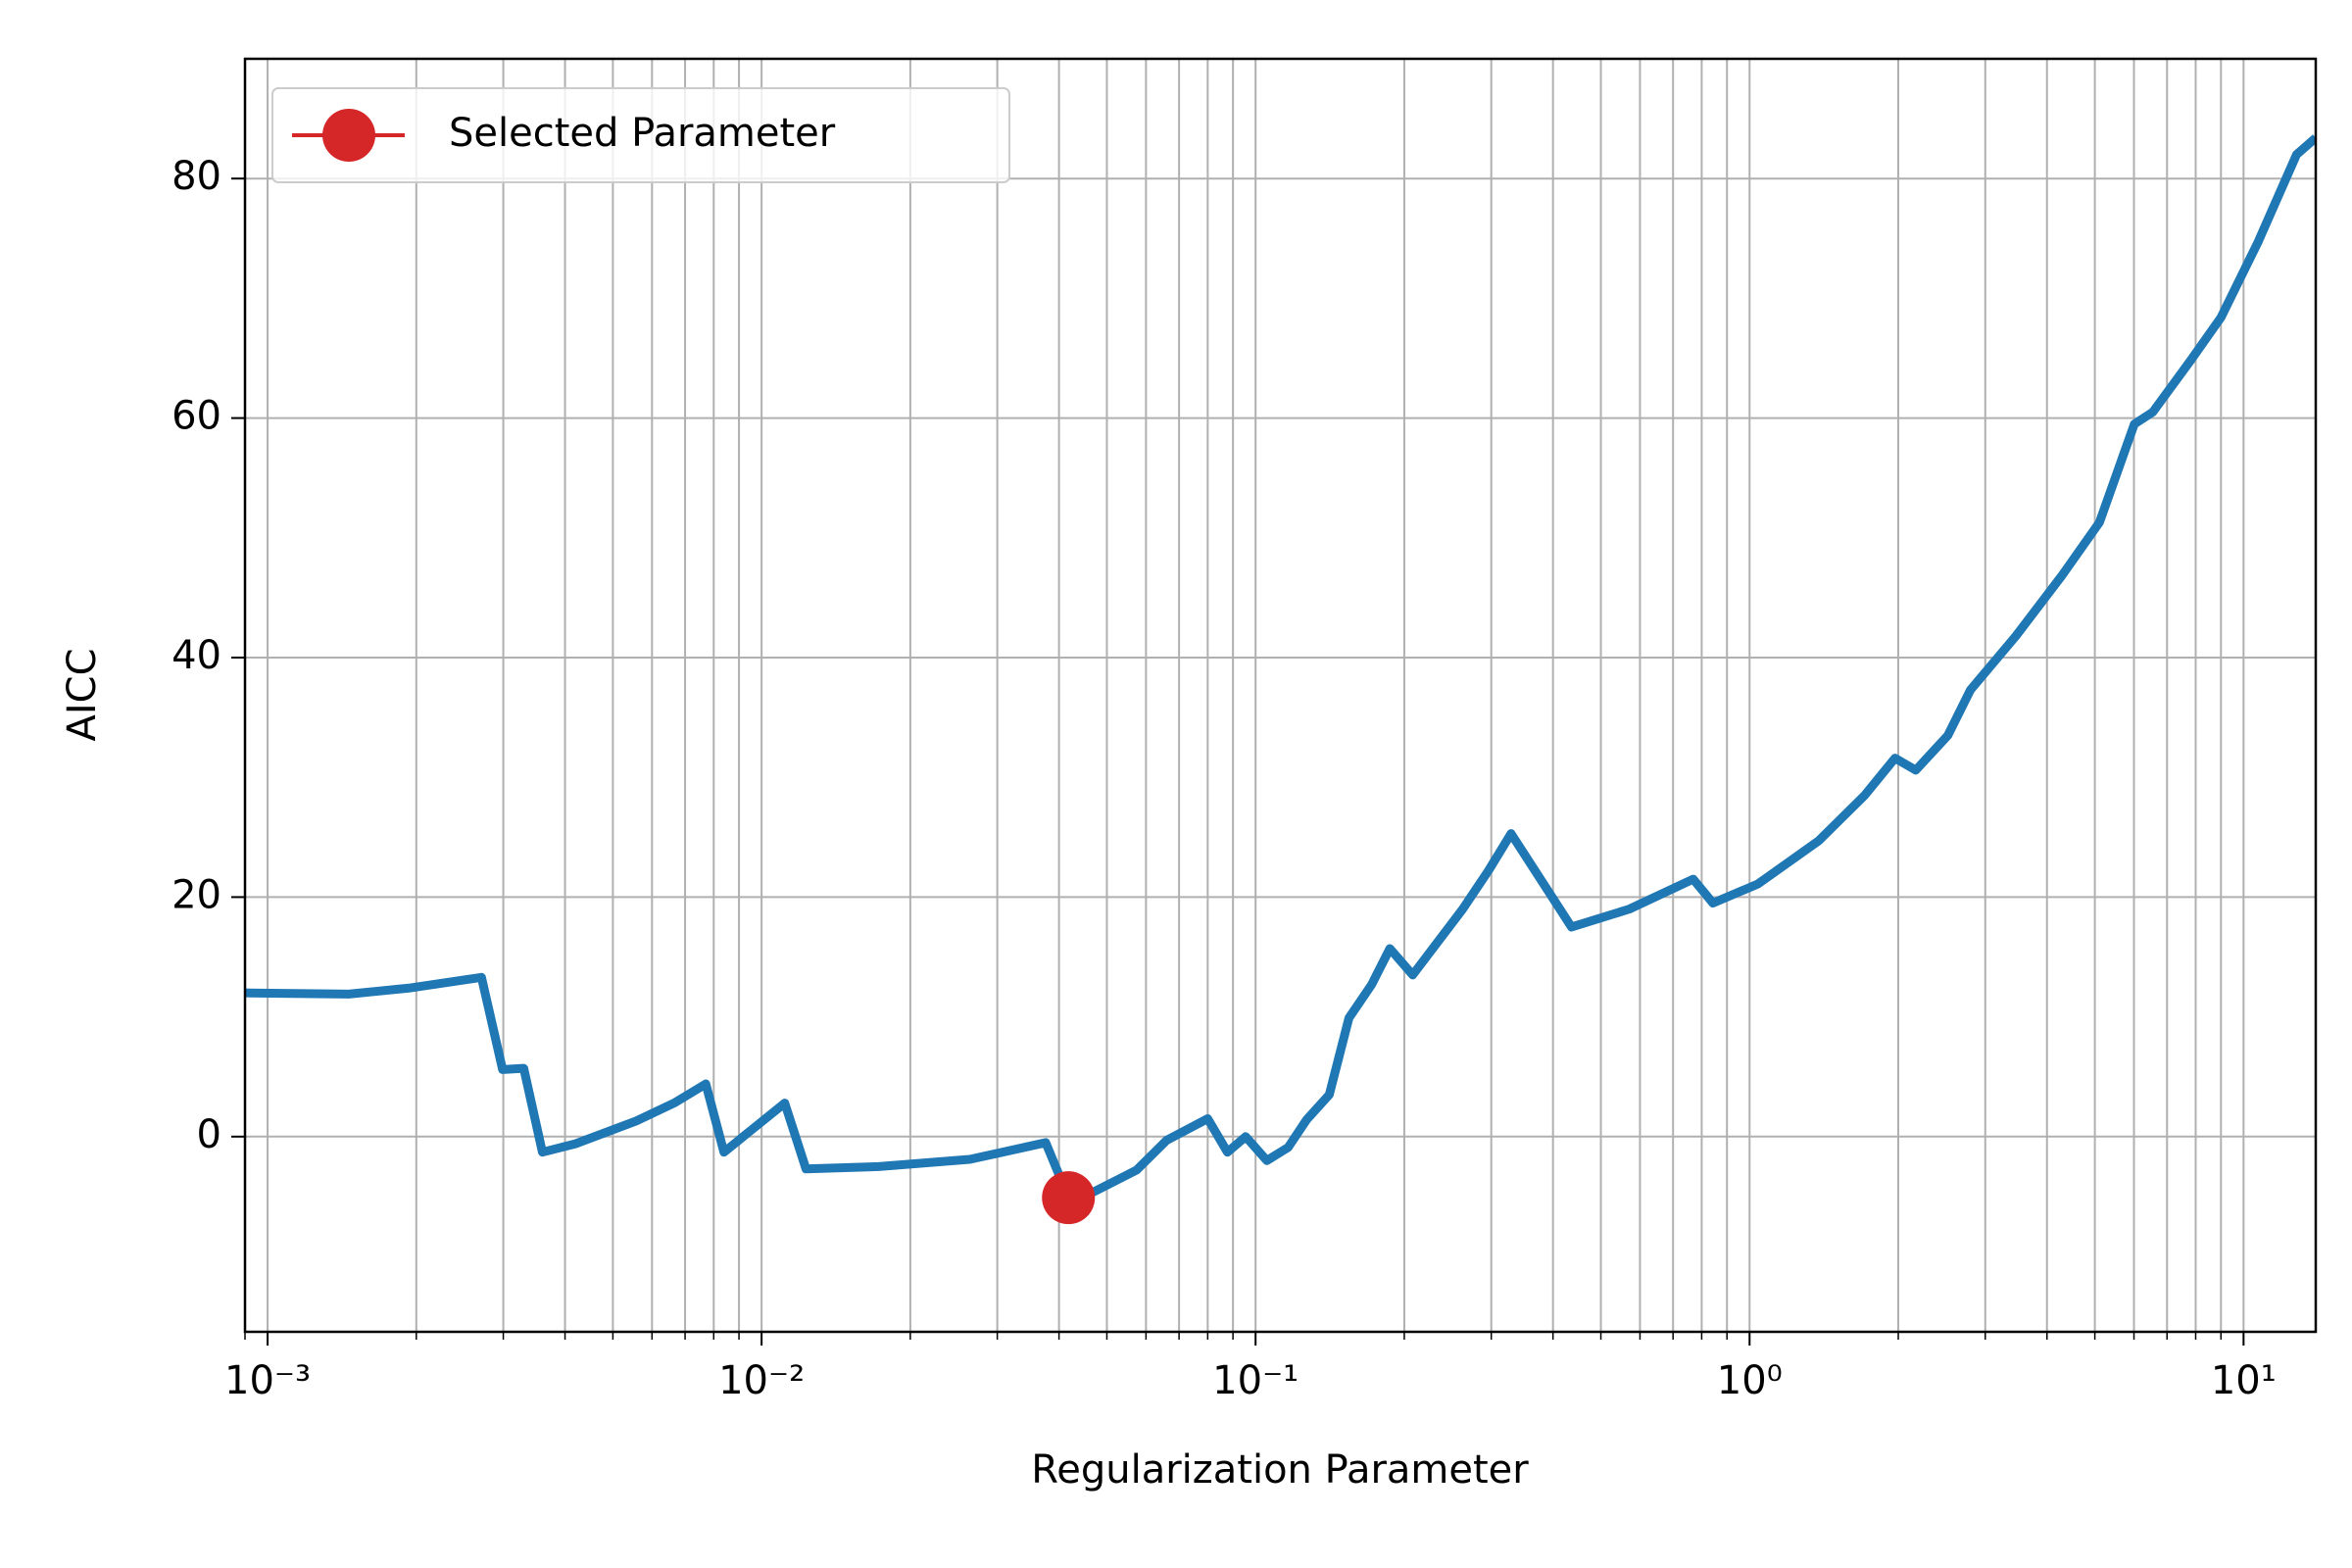 The width and height of the screenshot is (2352, 1568). I want to click on legend-box, so click(640, 135).